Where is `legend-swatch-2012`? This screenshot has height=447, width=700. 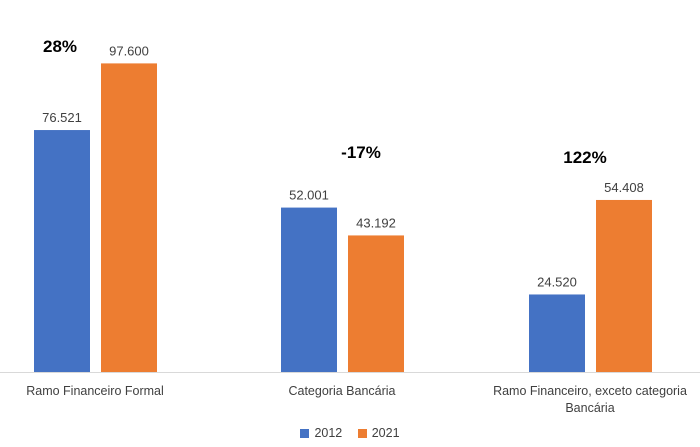
legend-swatch-2012 is located at coordinates (305, 433).